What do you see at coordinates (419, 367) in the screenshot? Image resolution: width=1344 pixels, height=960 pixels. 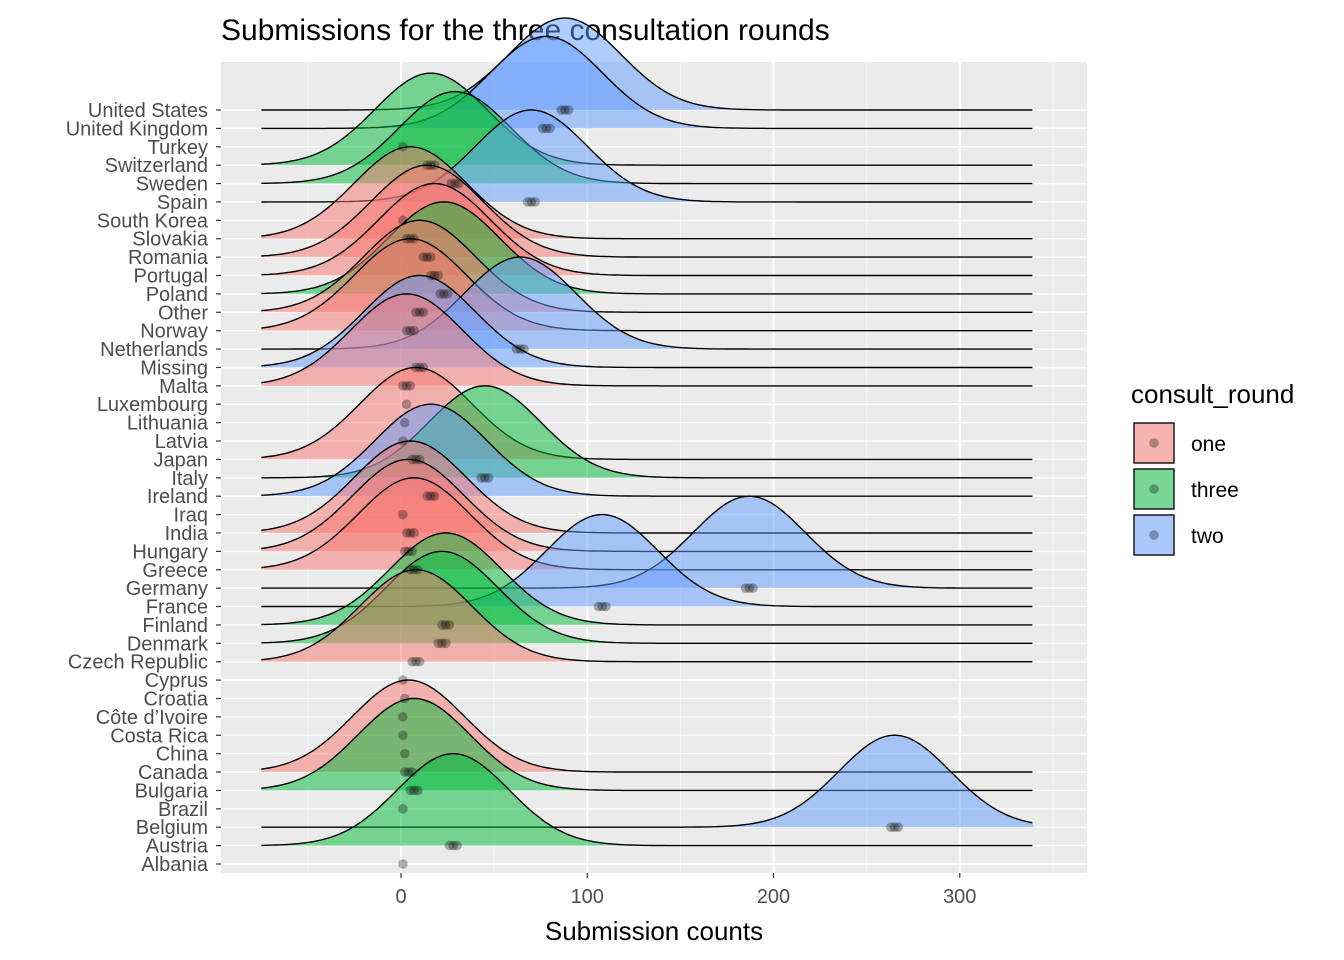 I see `point-missing` at bounding box center [419, 367].